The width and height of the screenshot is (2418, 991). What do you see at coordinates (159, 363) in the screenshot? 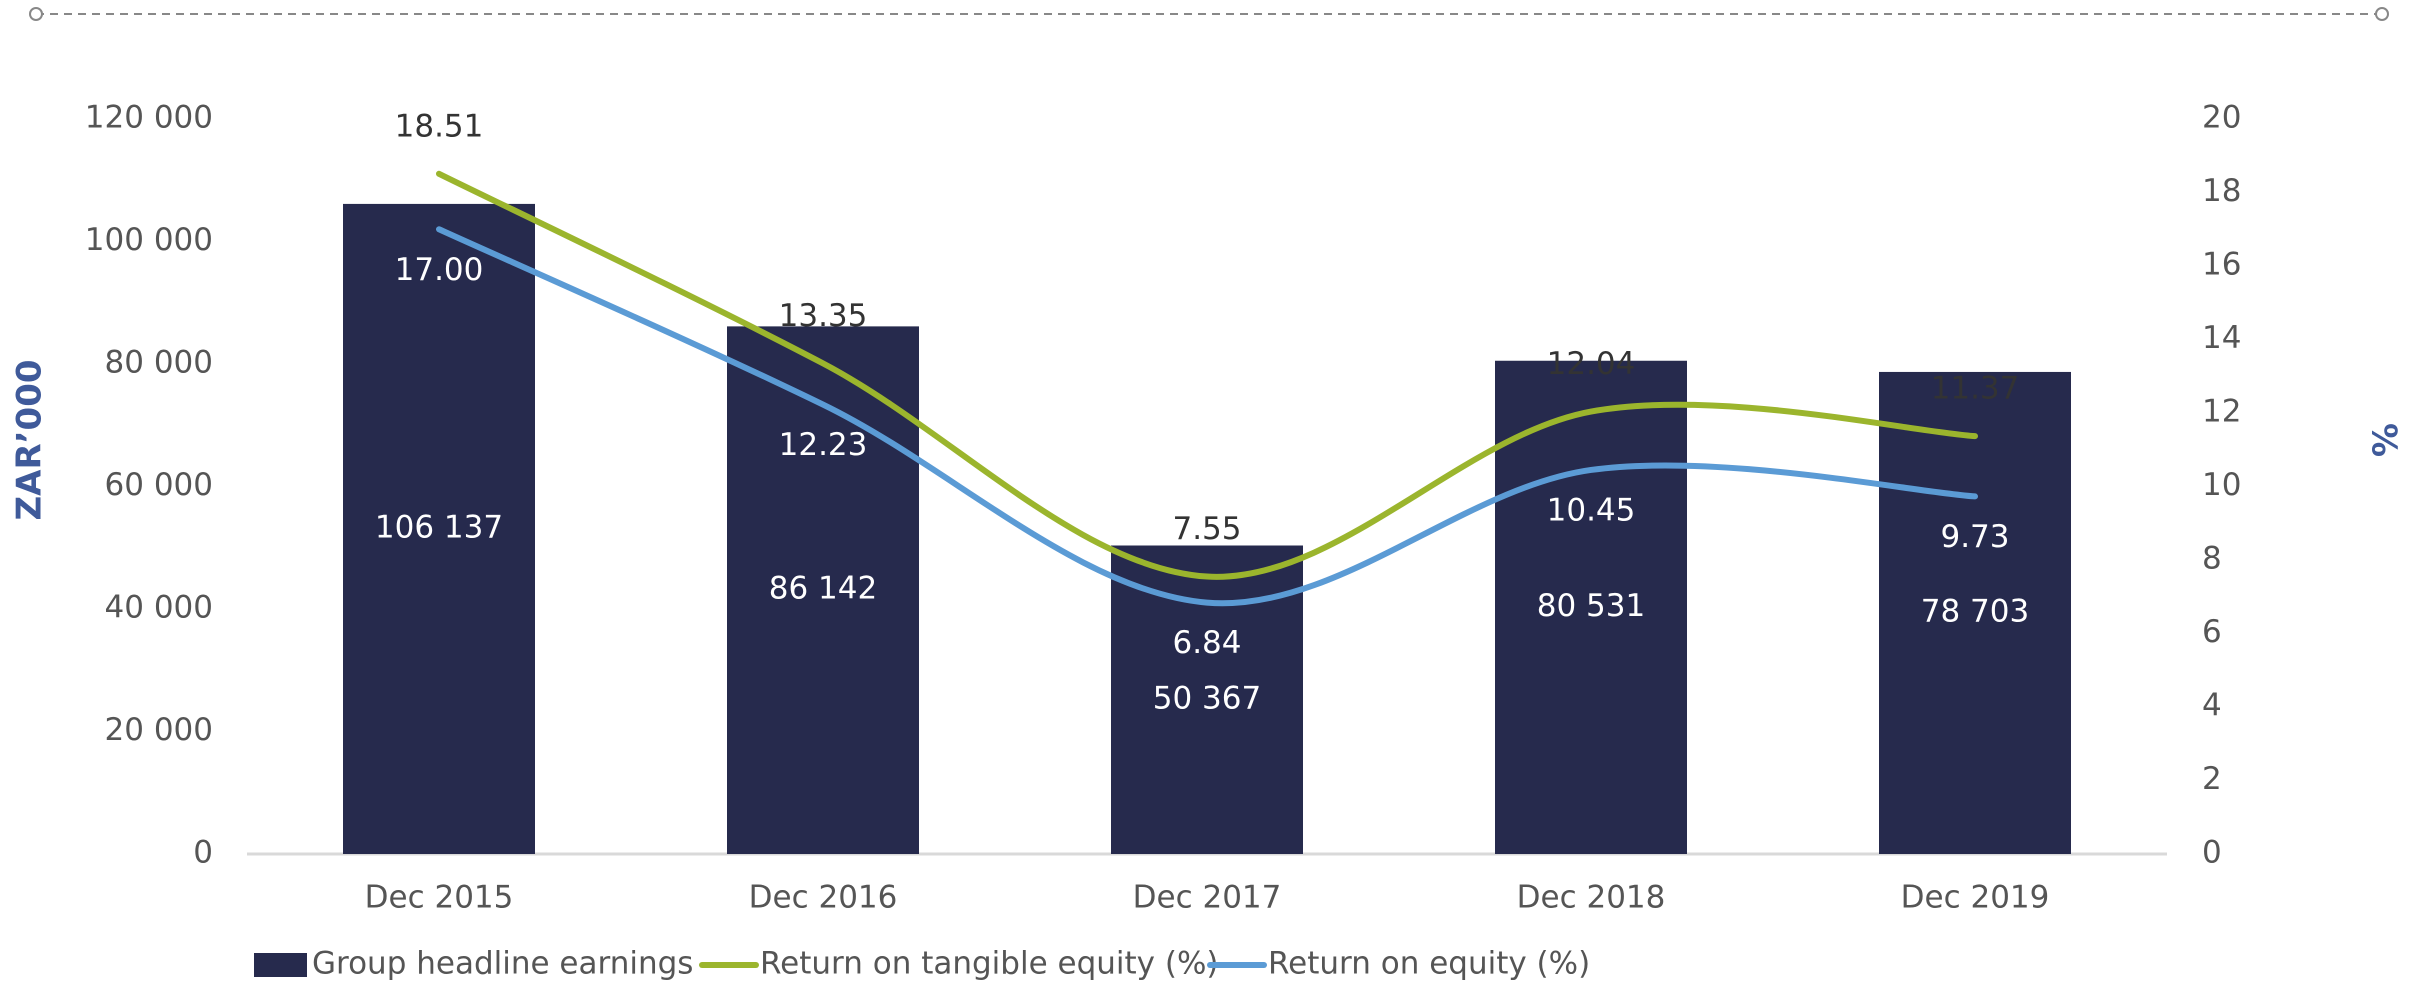
I see `y-tick-label: 80 000` at bounding box center [159, 363].